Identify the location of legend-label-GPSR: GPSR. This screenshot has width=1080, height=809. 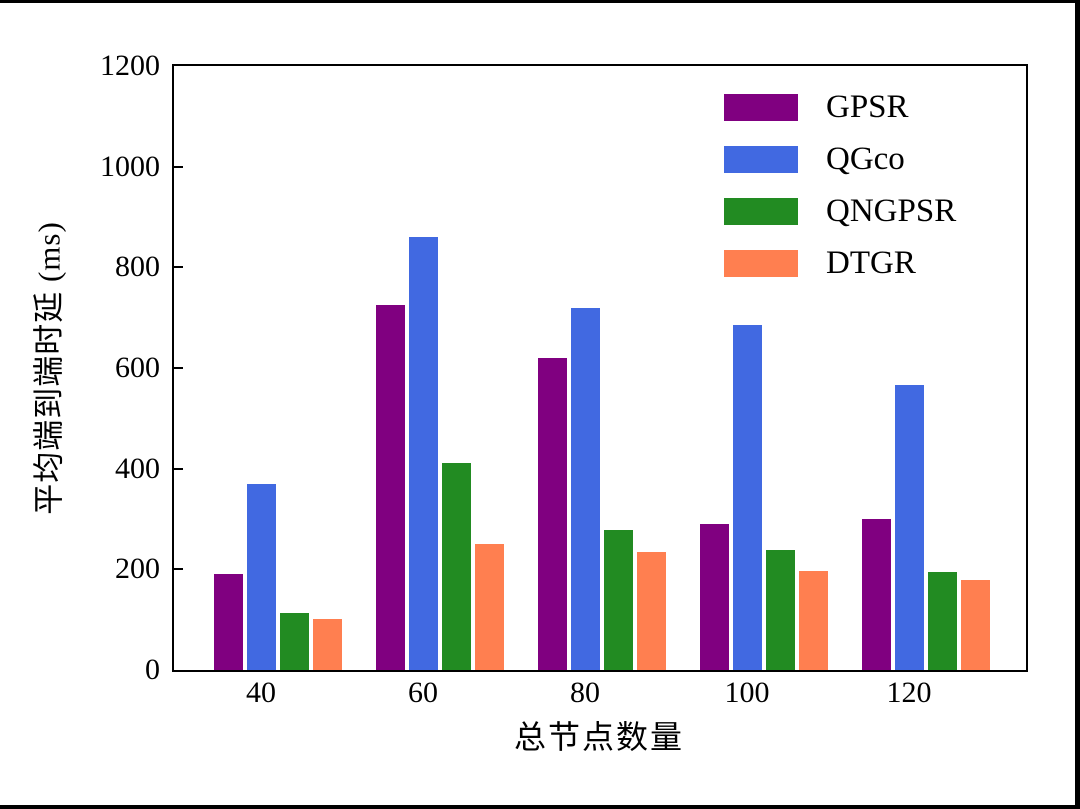
(867, 107).